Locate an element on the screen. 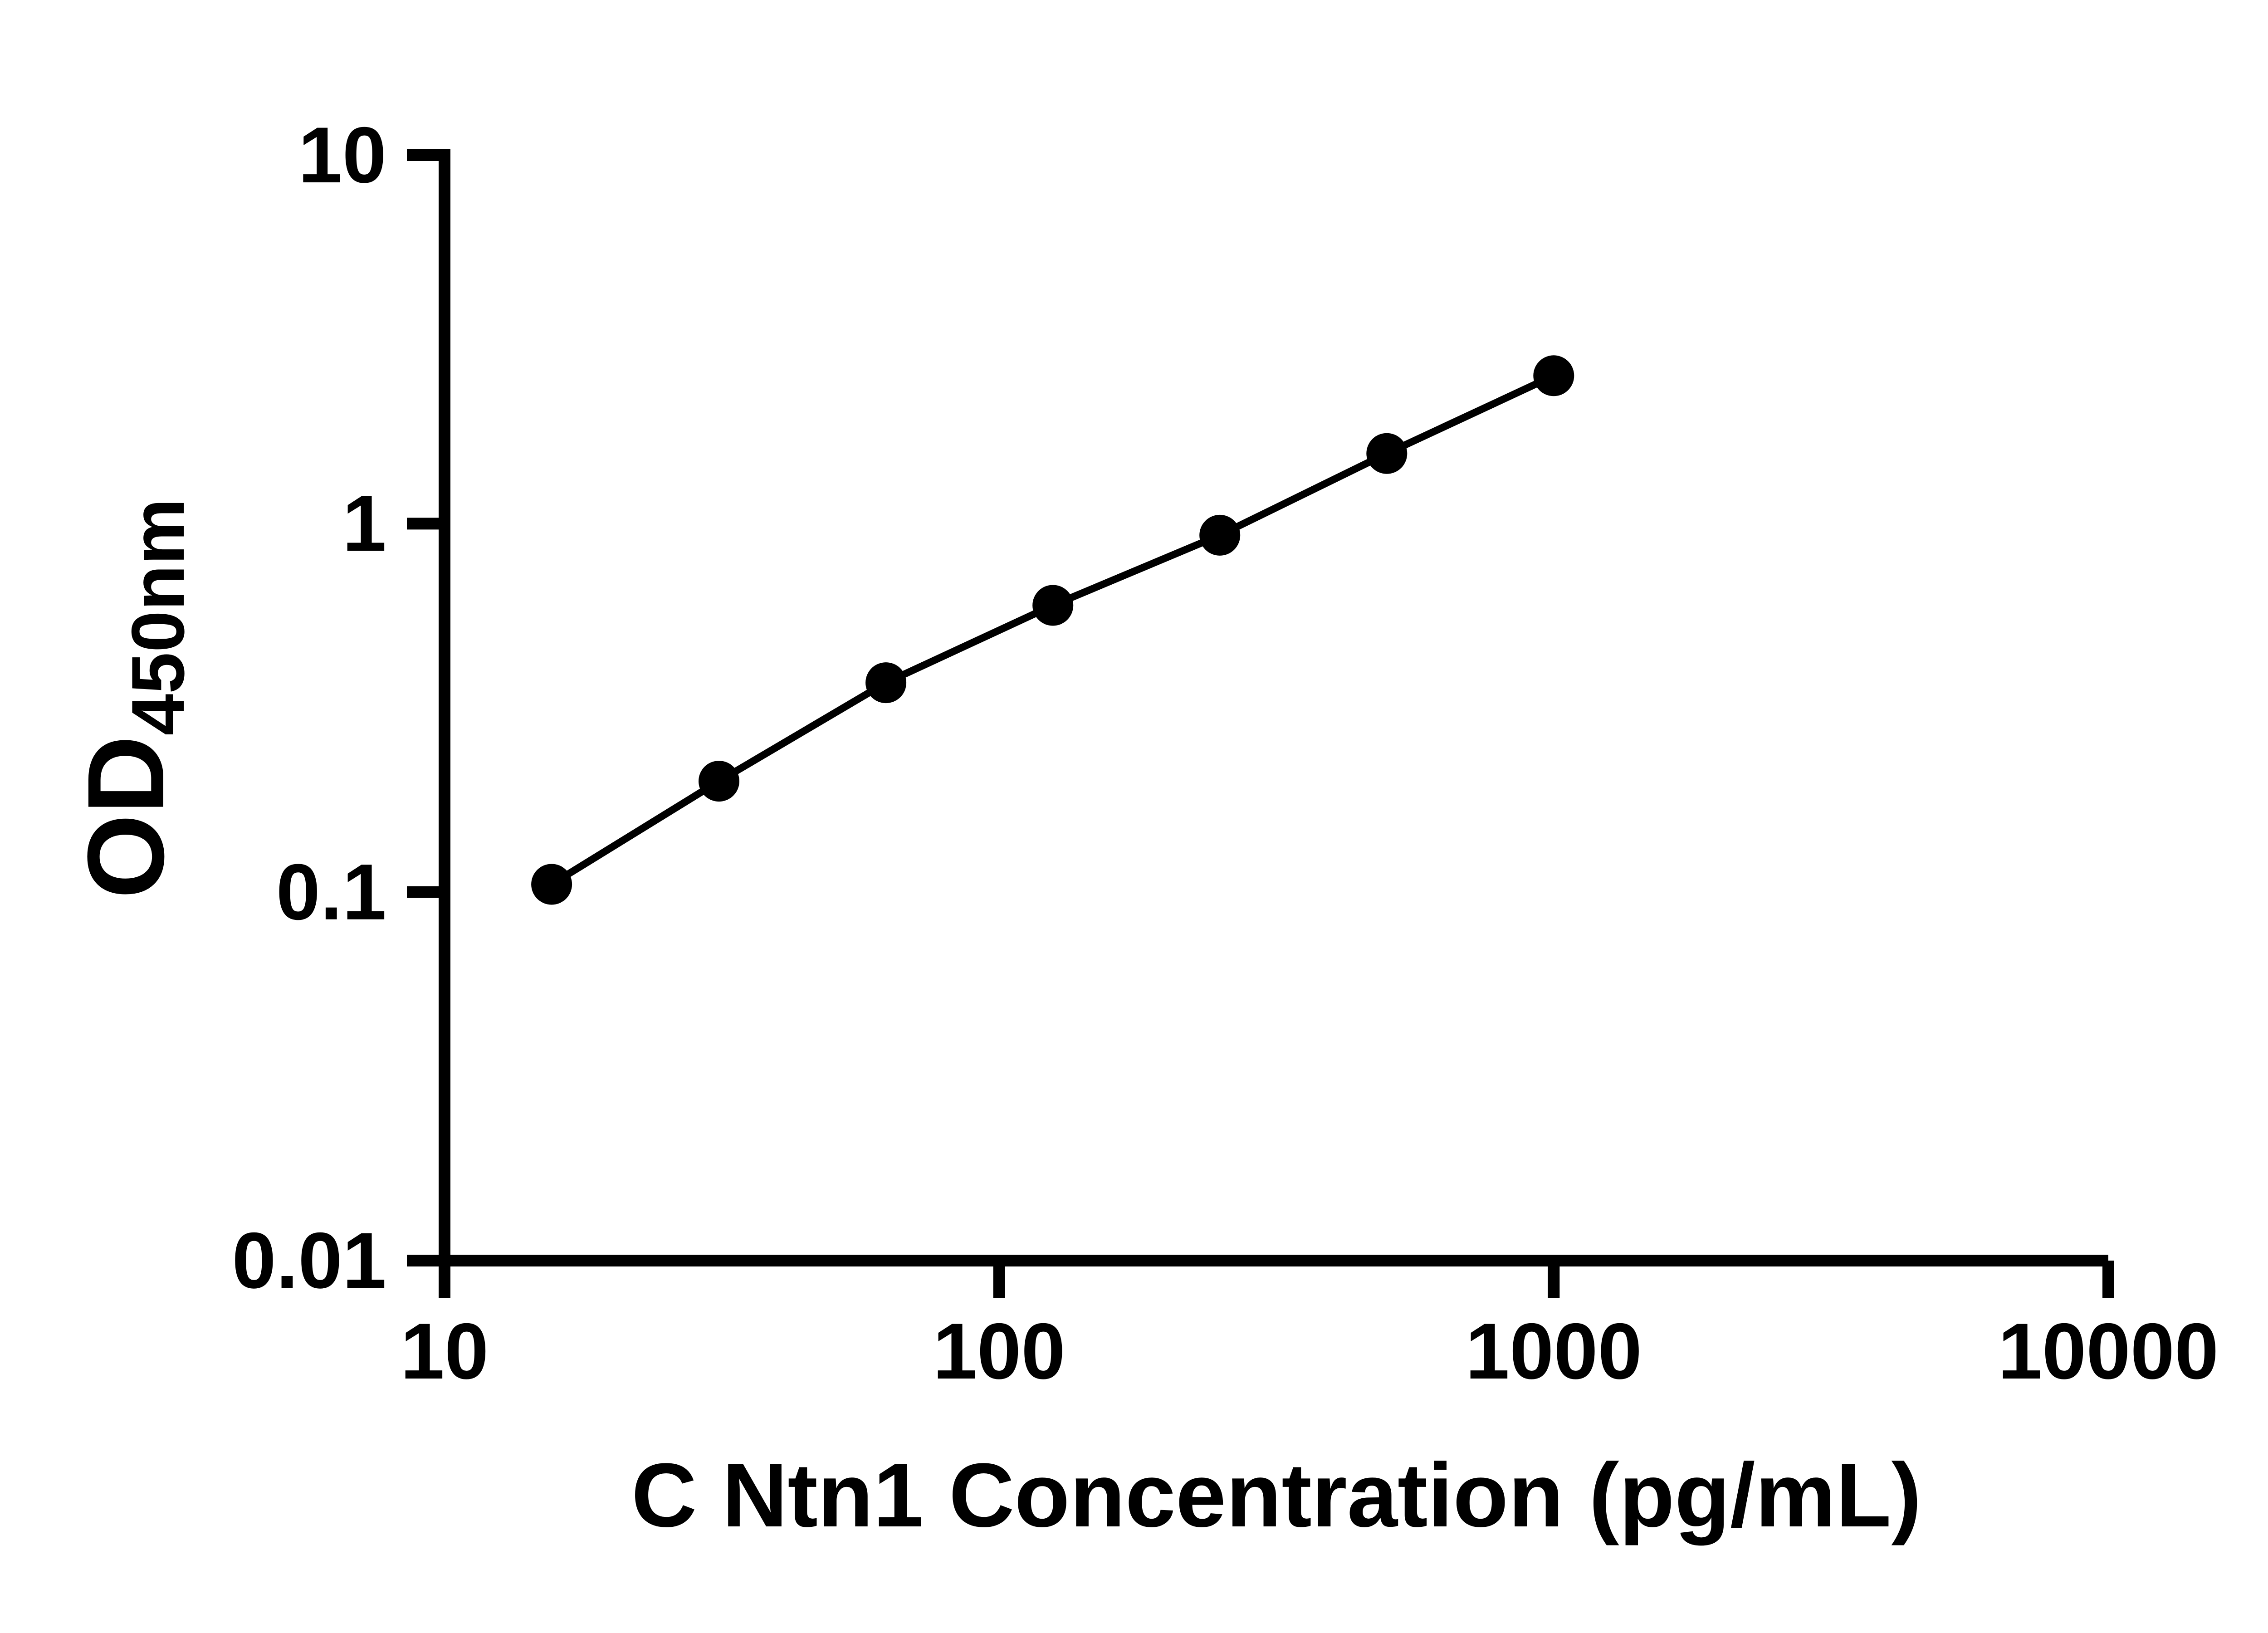 Image resolution: width=2268 pixels, height=1633 pixels. x-tick-label: 10000 is located at coordinates (2109, 1351).